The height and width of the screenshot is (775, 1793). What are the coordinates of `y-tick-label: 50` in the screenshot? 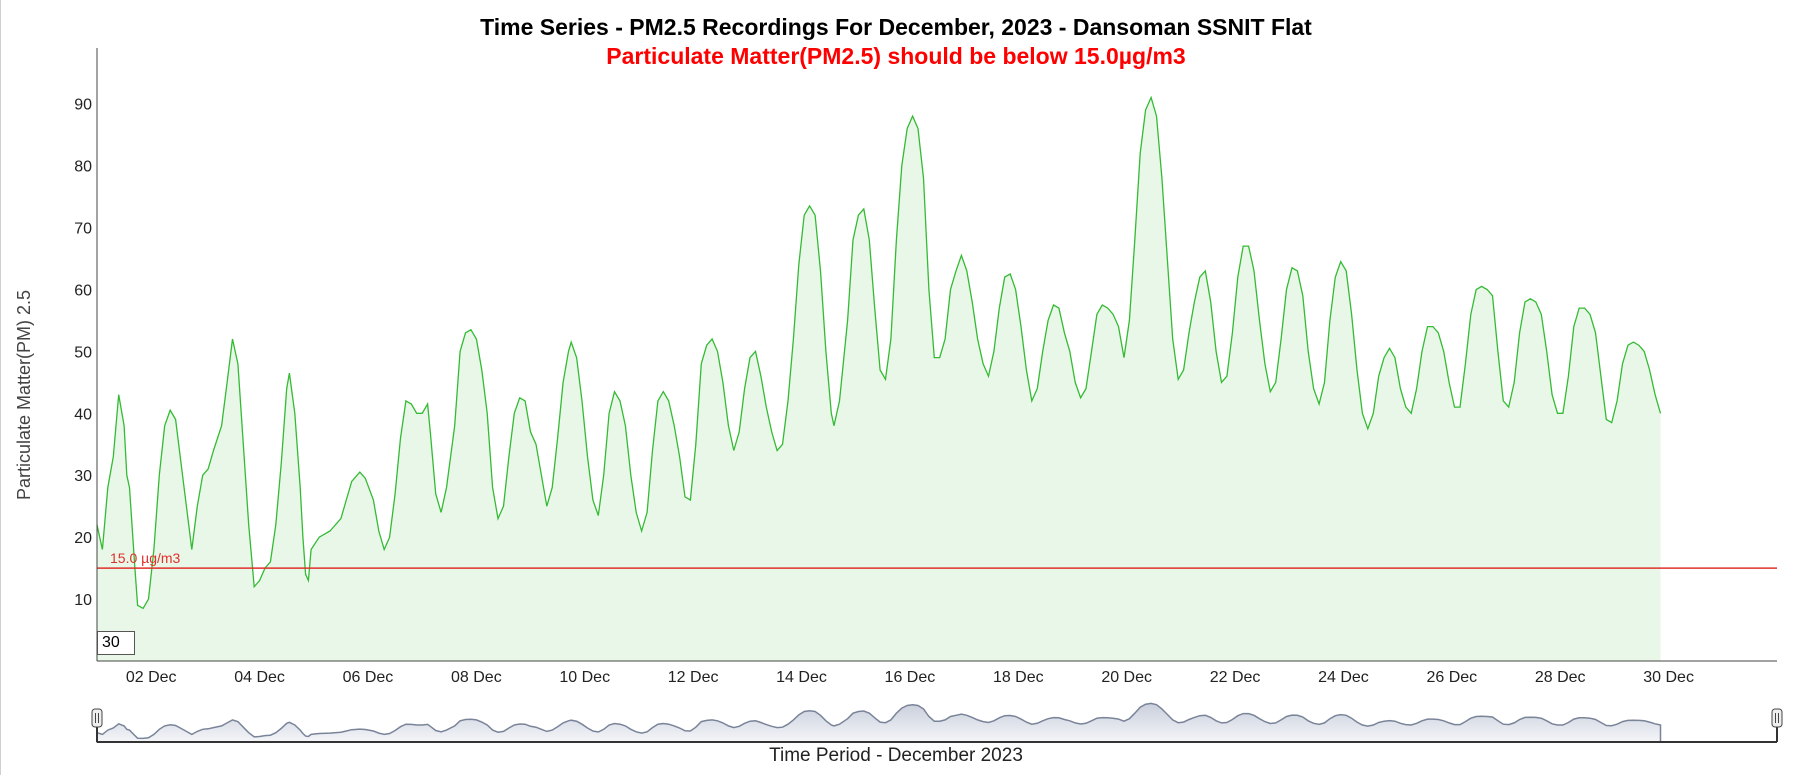 It's located at (83, 352).